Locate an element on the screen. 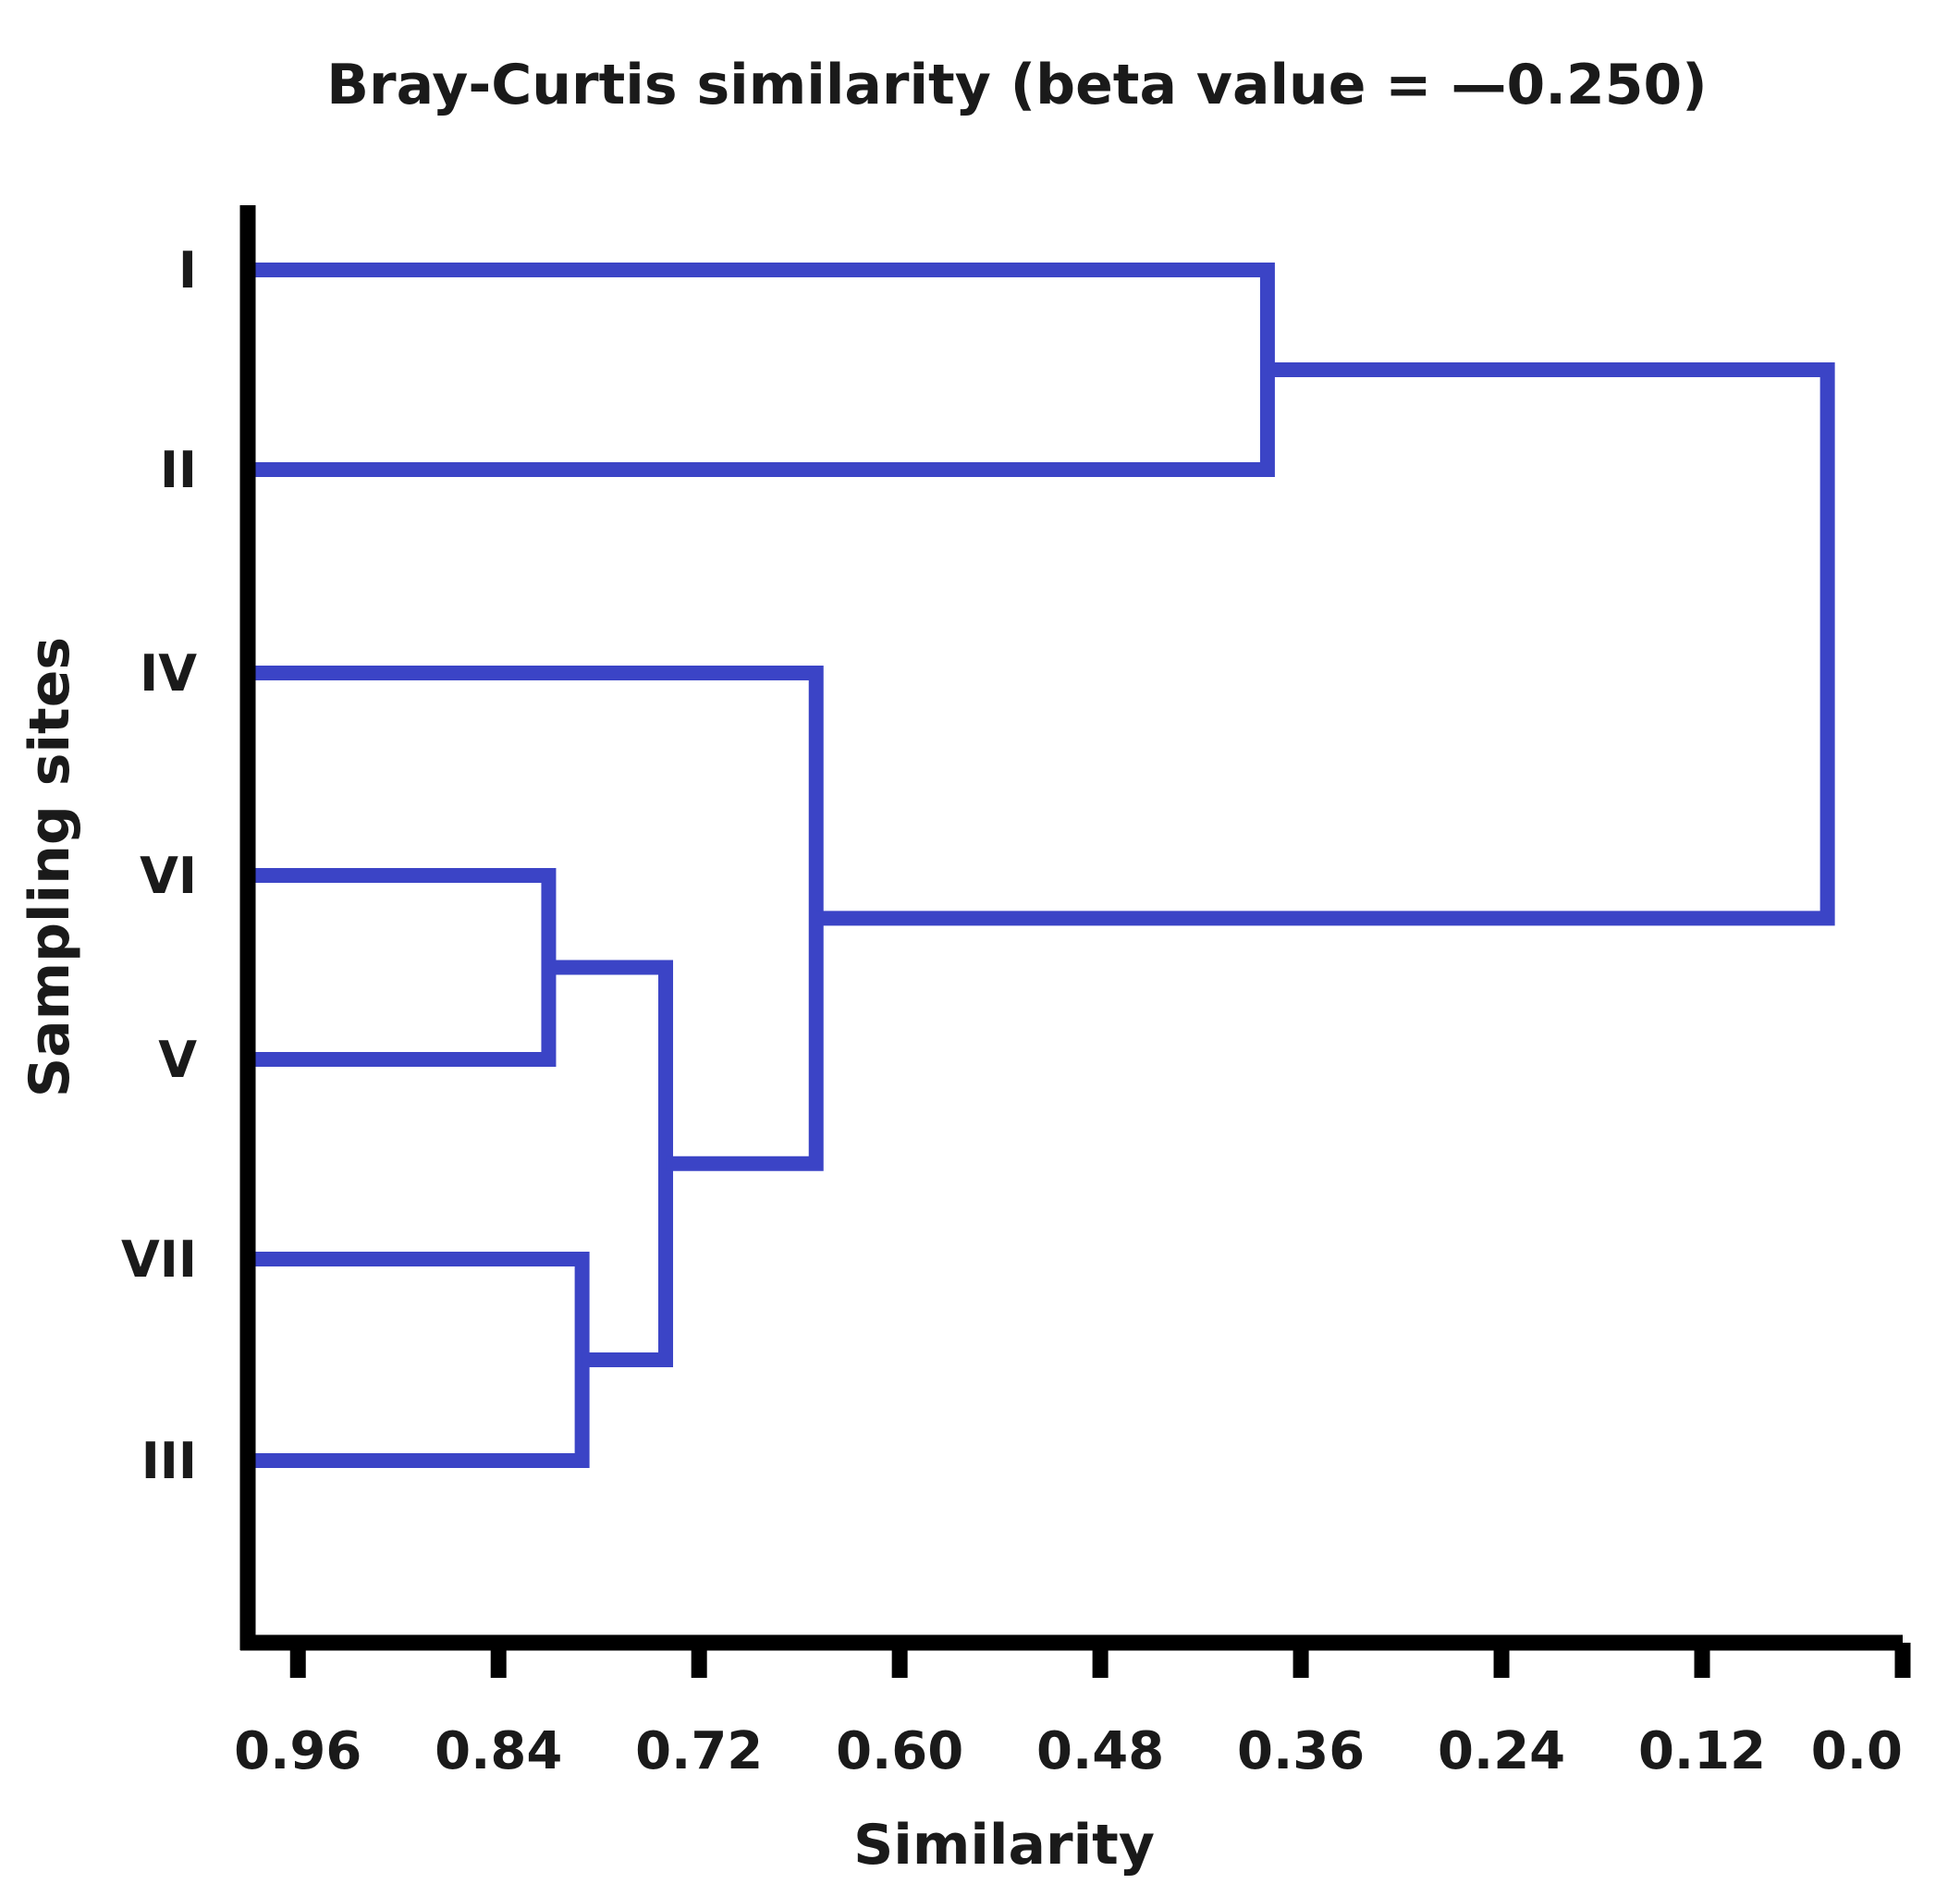 This screenshot has width=1960, height=1896. x-tick-label-0.84: 0.84 is located at coordinates (499, 1751).